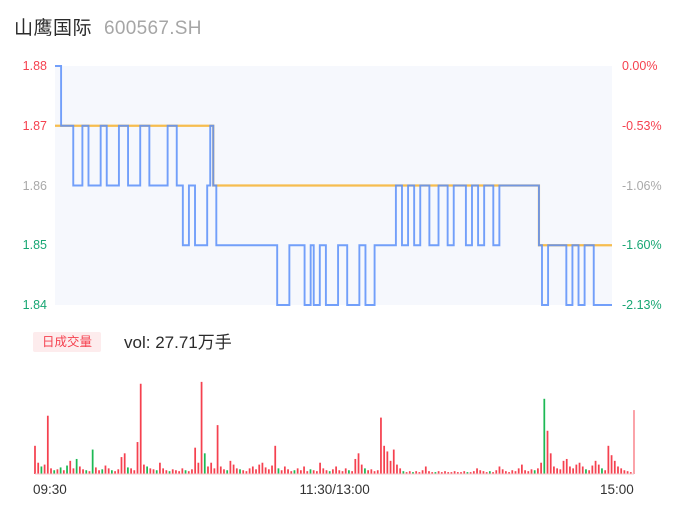 The height and width of the screenshot is (524, 686). What do you see at coordinates (34, 305) in the screenshot?
I see `y-axis-left-tick: 1.84` at bounding box center [34, 305].